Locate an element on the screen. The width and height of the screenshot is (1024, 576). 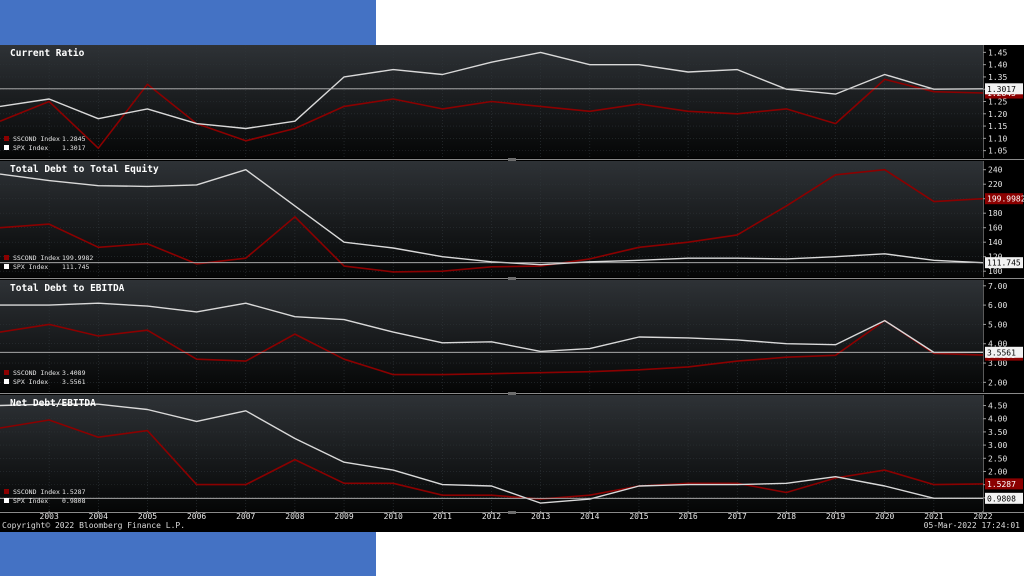
x-tick-label: 2007 is located at coordinates (245, 516).